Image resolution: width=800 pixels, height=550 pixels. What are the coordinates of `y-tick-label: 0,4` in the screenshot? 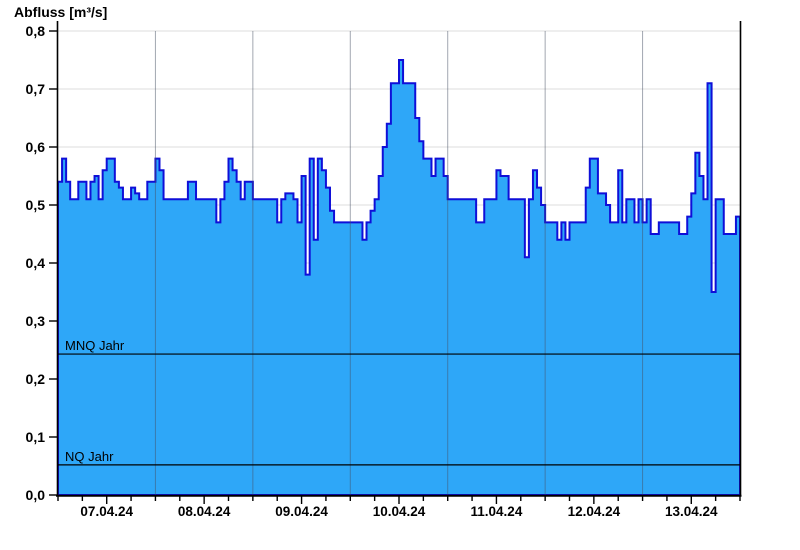 It's located at (36, 263).